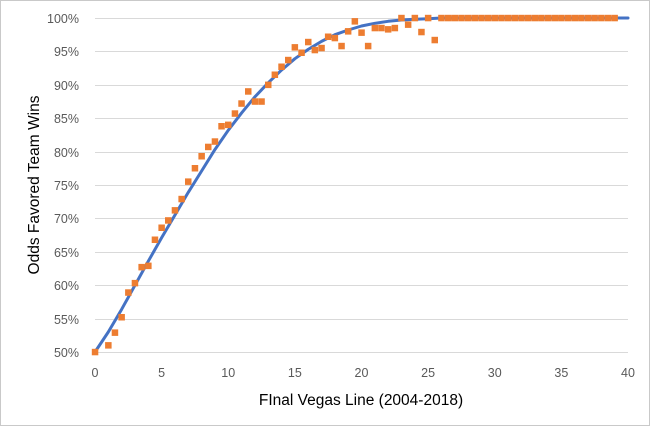 Image resolution: width=650 pixels, height=427 pixels. I want to click on y-tick-label: 65%, so click(66, 253).